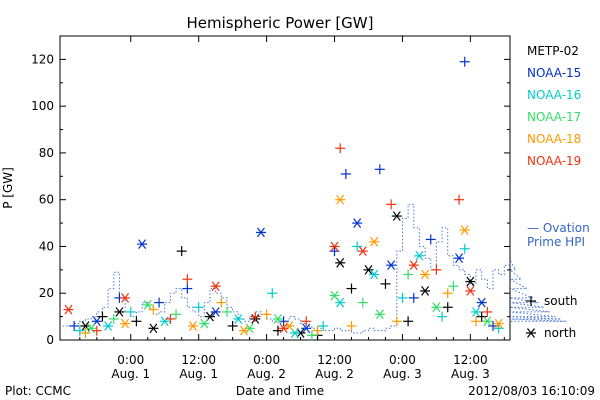 This screenshot has height=400, width=600. I want to click on y-tick-label: 100, so click(42, 106).